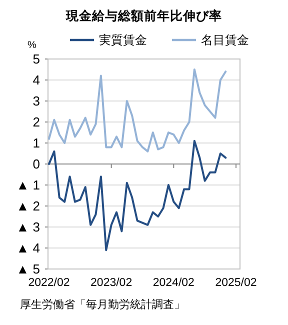 The width and height of the screenshot is (288, 325). I want to click on y-tick-label: 4, so click(36, 80).